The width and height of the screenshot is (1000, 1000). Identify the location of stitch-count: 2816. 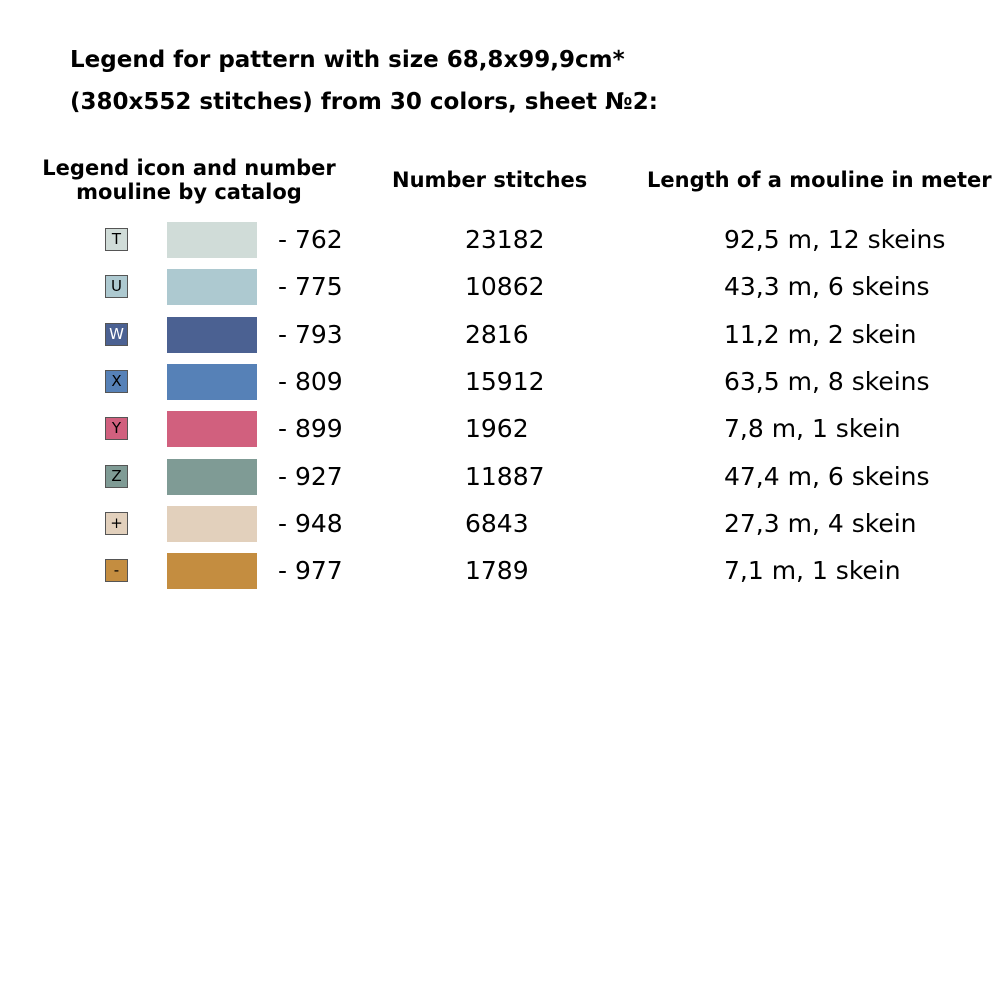
(497, 334).